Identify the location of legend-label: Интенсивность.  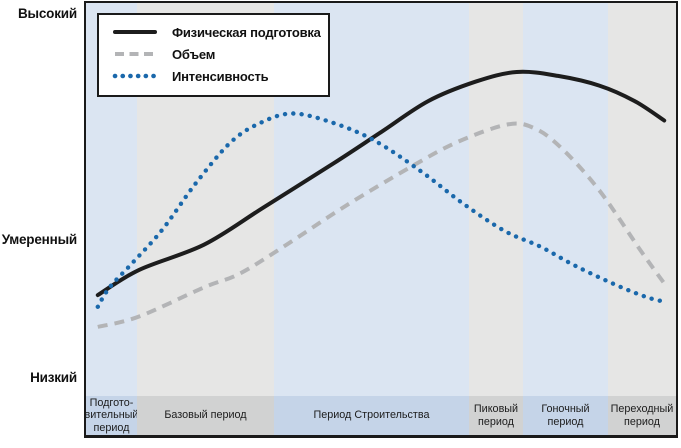
(220, 76).